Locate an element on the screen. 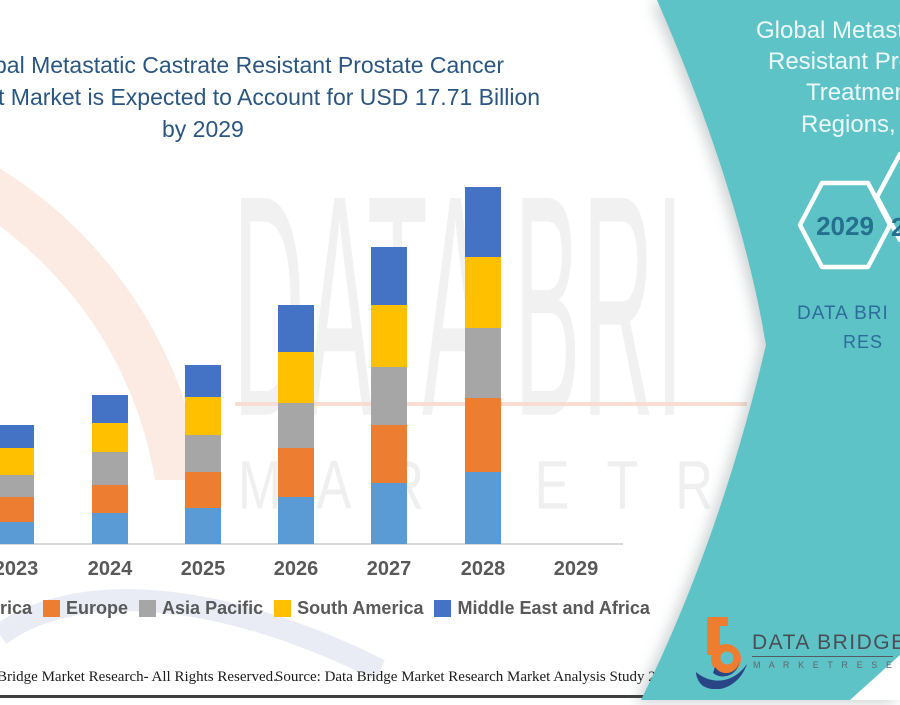 The image size is (900, 705). x-axis-label-2029: 2029 is located at coordinates (576, 569).